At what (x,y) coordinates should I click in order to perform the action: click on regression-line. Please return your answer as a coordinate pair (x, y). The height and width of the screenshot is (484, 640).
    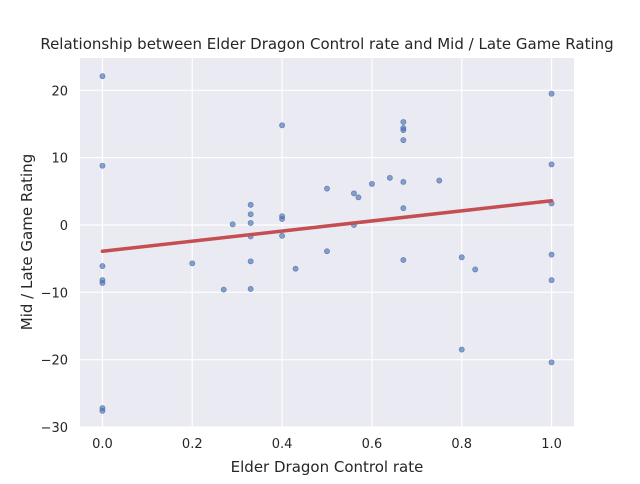
    Looking at the image, I should click on (327, 226).